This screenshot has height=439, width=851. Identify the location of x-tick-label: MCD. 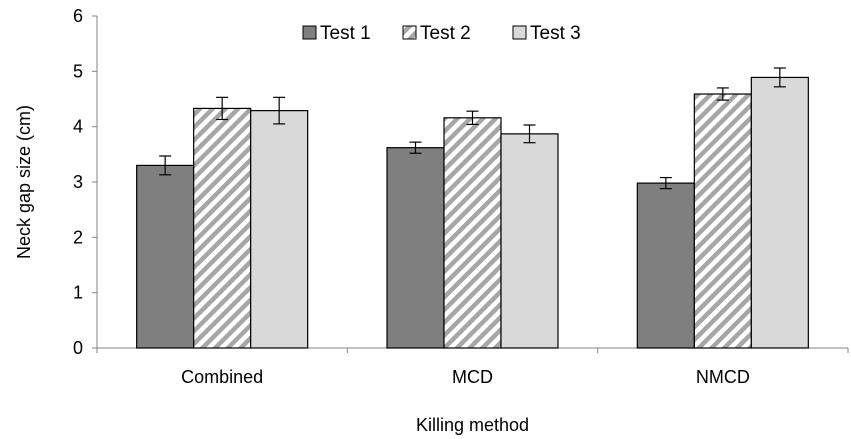
(472, 377).